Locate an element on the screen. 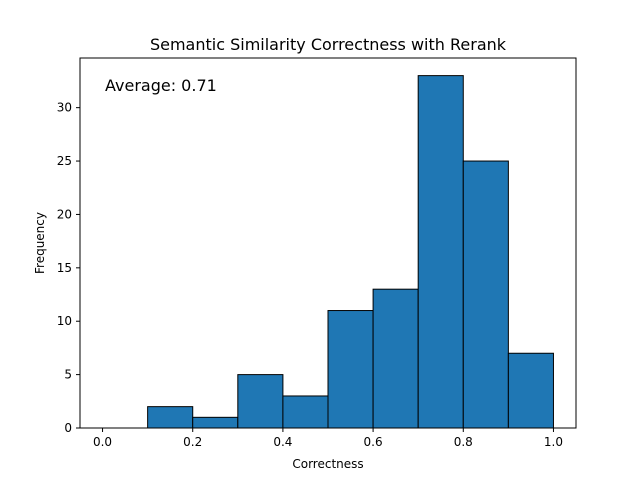 The width and height of the screenshot is (640, 480). average-annotation: Average: 0.71 is located at coordinates (161, 85).